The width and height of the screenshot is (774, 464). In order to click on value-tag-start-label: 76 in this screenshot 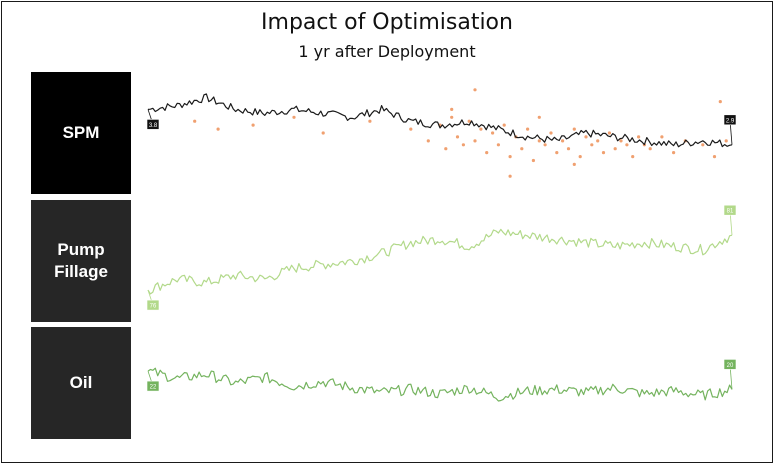, I will do `click(153, 307)`.